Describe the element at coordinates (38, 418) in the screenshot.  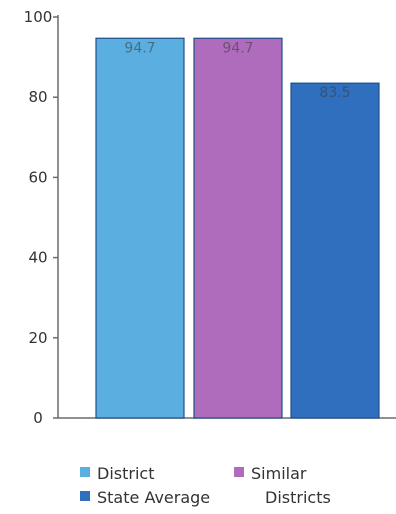
I see `y-tick-label: 0` at that location.